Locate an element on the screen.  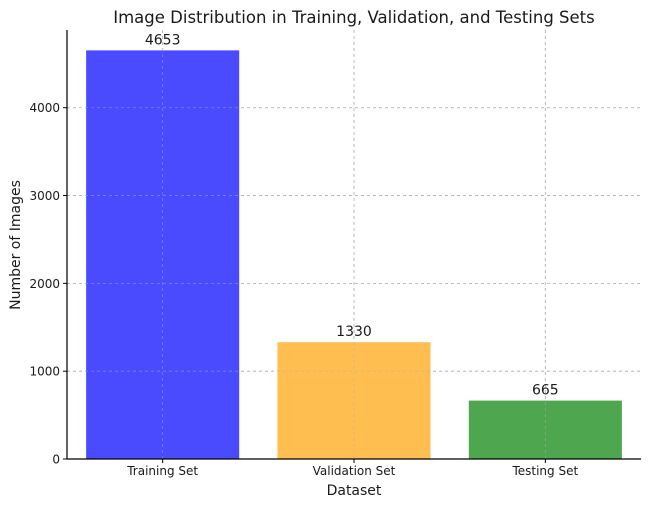
y-tick-label: 2000 is located at coordinates (44, 284).